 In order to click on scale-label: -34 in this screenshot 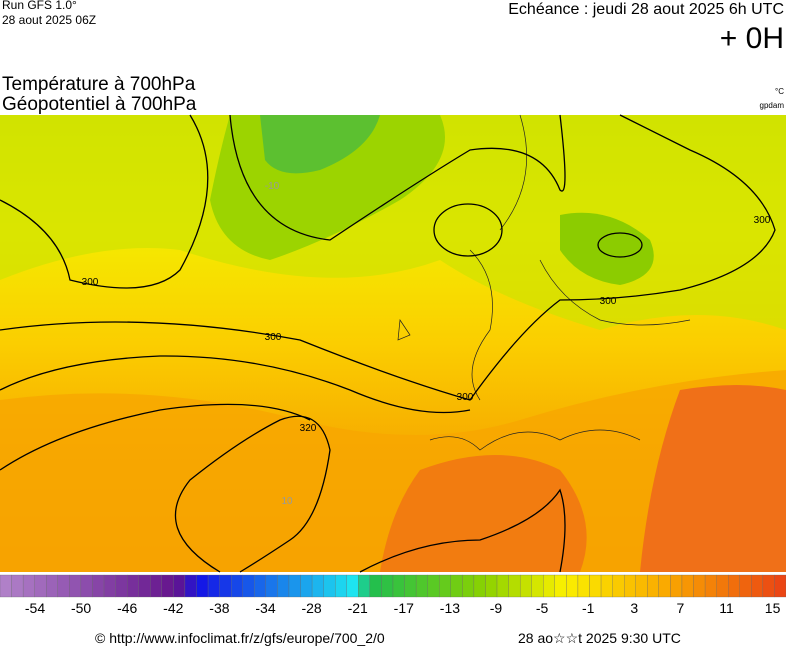, I will do `click(265, 608)`.